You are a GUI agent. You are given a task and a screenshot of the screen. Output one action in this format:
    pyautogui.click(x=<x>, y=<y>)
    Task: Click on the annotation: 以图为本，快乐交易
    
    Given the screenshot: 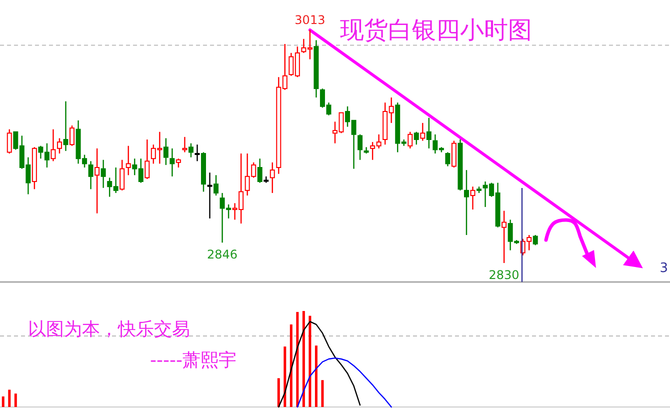 What is the action you would take?
    pyautogui.click(x=109, y=329)
    